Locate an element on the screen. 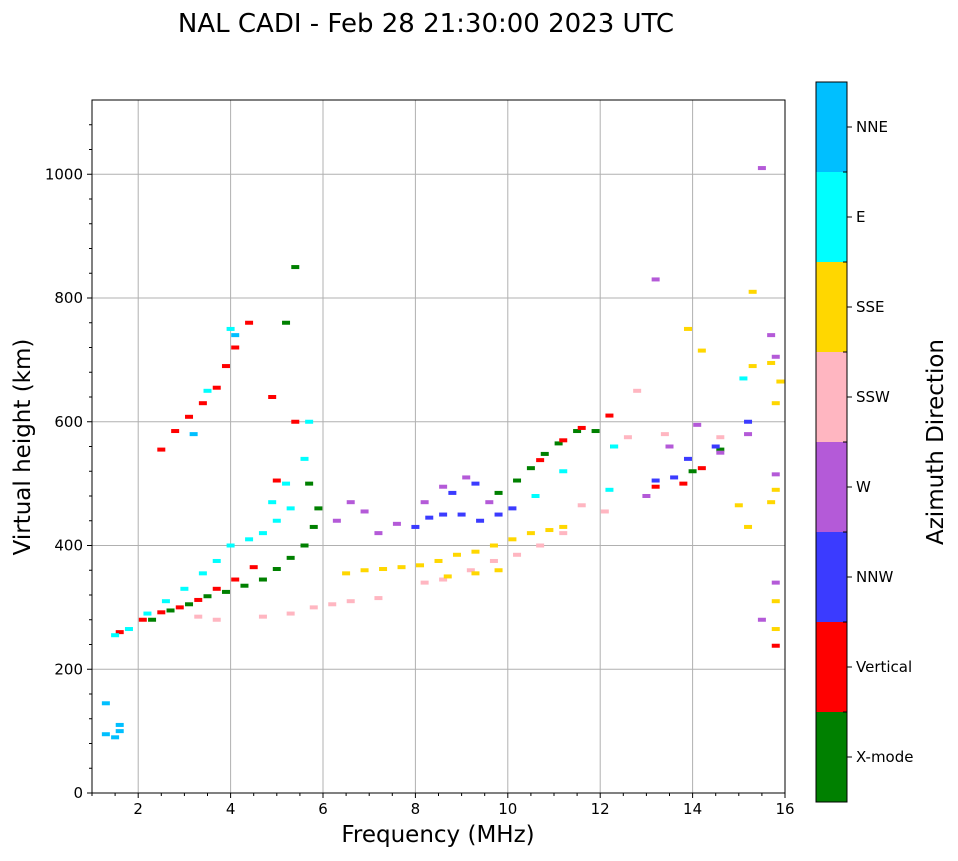 This screenshot has height=861, width=958. colorbar-label-entry: Vertical is located at coordinates (884, 667).